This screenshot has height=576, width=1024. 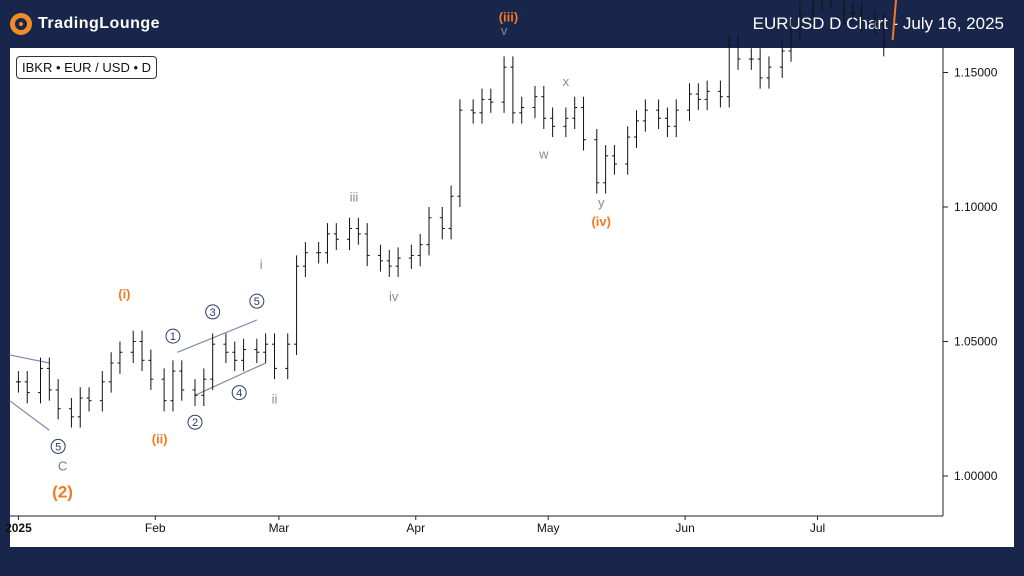 I want to click on wave-circle-label: 4, so click(x=239, y=394).